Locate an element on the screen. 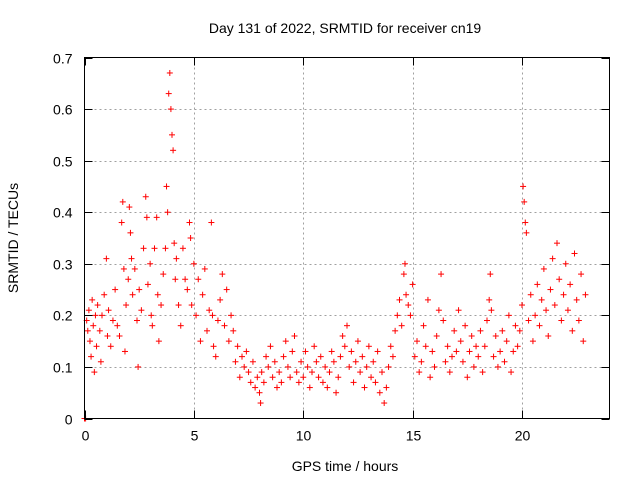 Image resolution: width=640 pixels, height=480 pixels. x-tick-label: 15 is located at coordinates (414, 436).